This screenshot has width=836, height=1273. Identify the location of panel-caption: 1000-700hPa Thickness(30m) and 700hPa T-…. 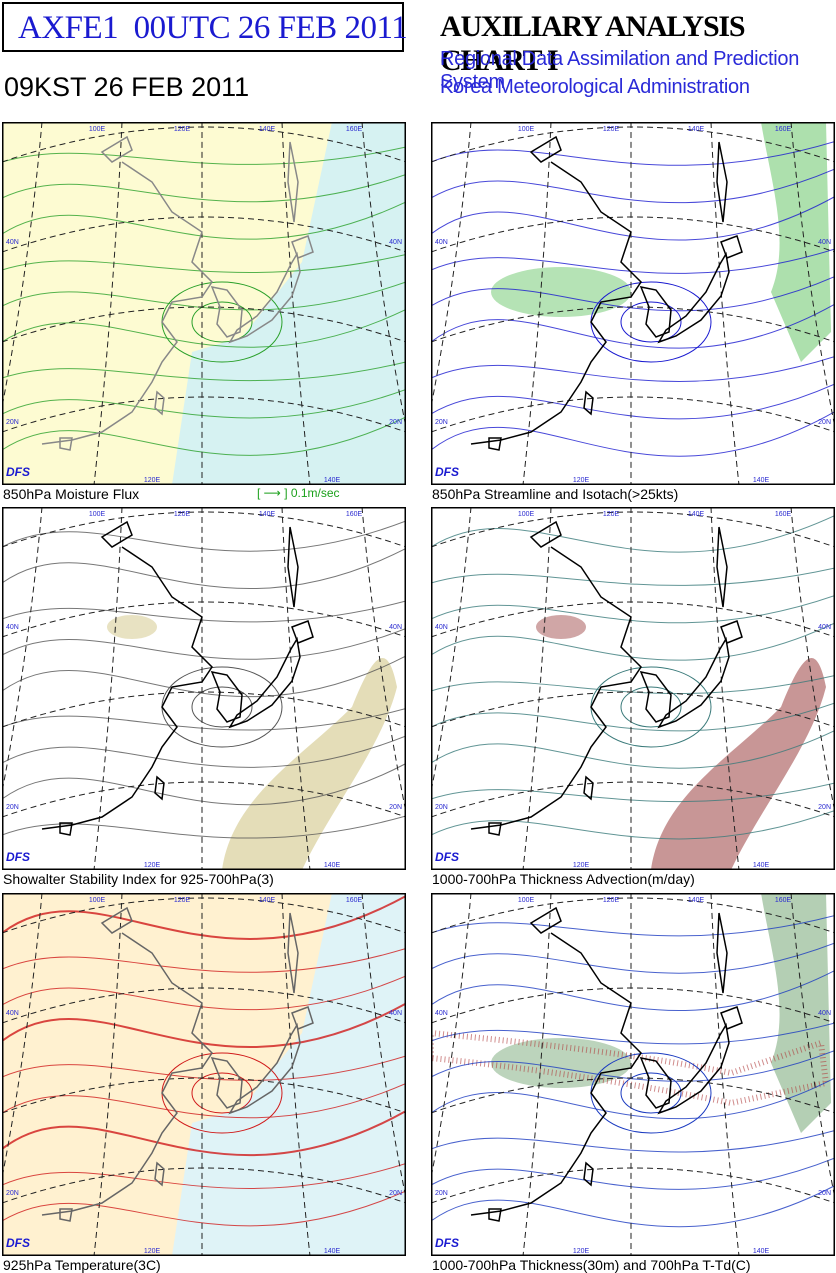
(591, 1265).